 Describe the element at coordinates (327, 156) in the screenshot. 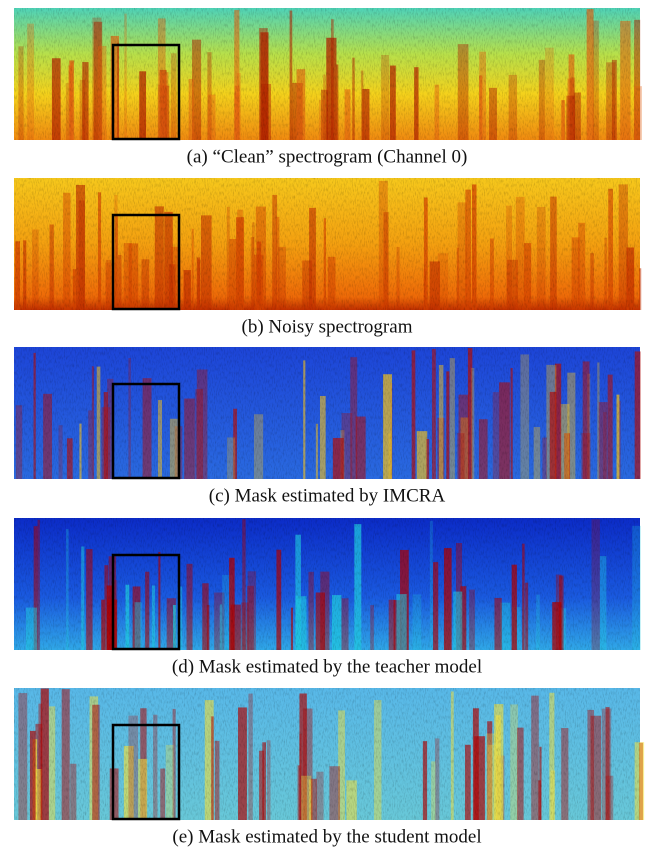

I see `caption: (a) “Clean” spectrogram (Channel 0)` at that location.